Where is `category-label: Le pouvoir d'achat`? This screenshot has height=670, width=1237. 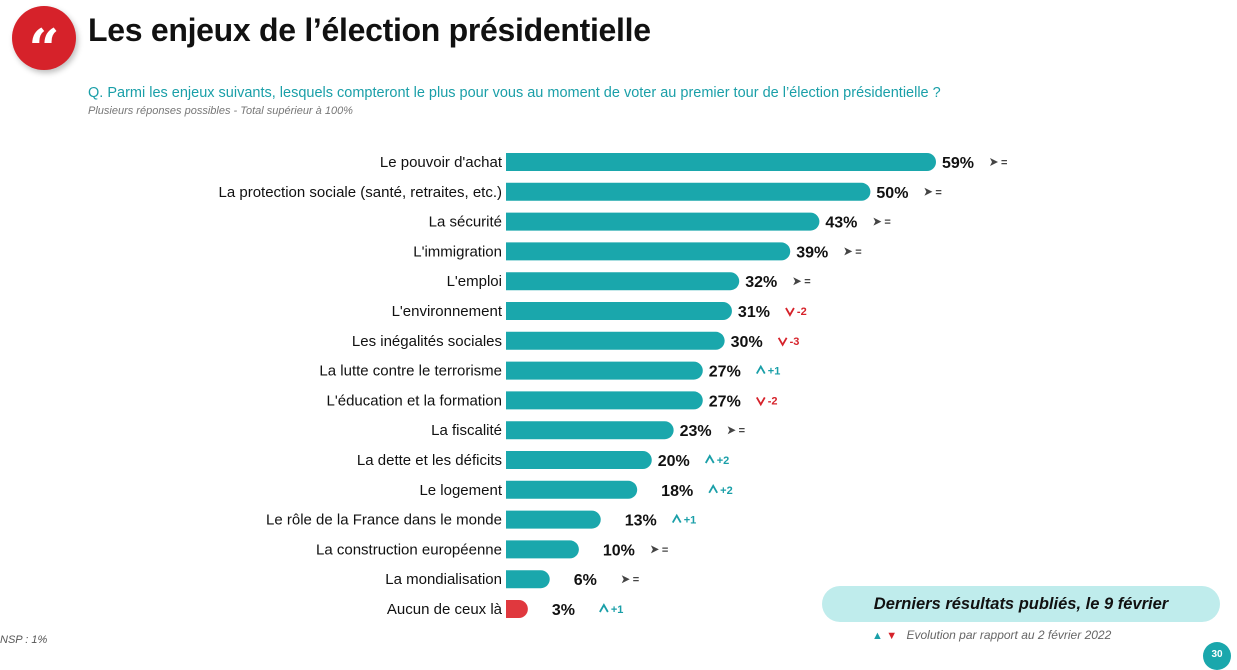
category-label: Le pouvoir d'achat is located at coordinates (441, 162).